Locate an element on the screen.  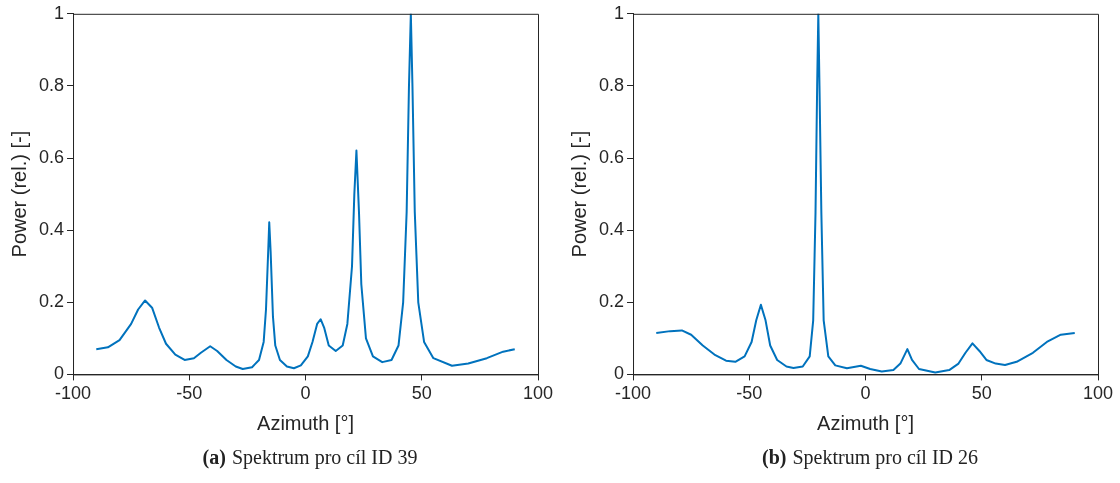
text: (b) is located at coordinates (774, 457).